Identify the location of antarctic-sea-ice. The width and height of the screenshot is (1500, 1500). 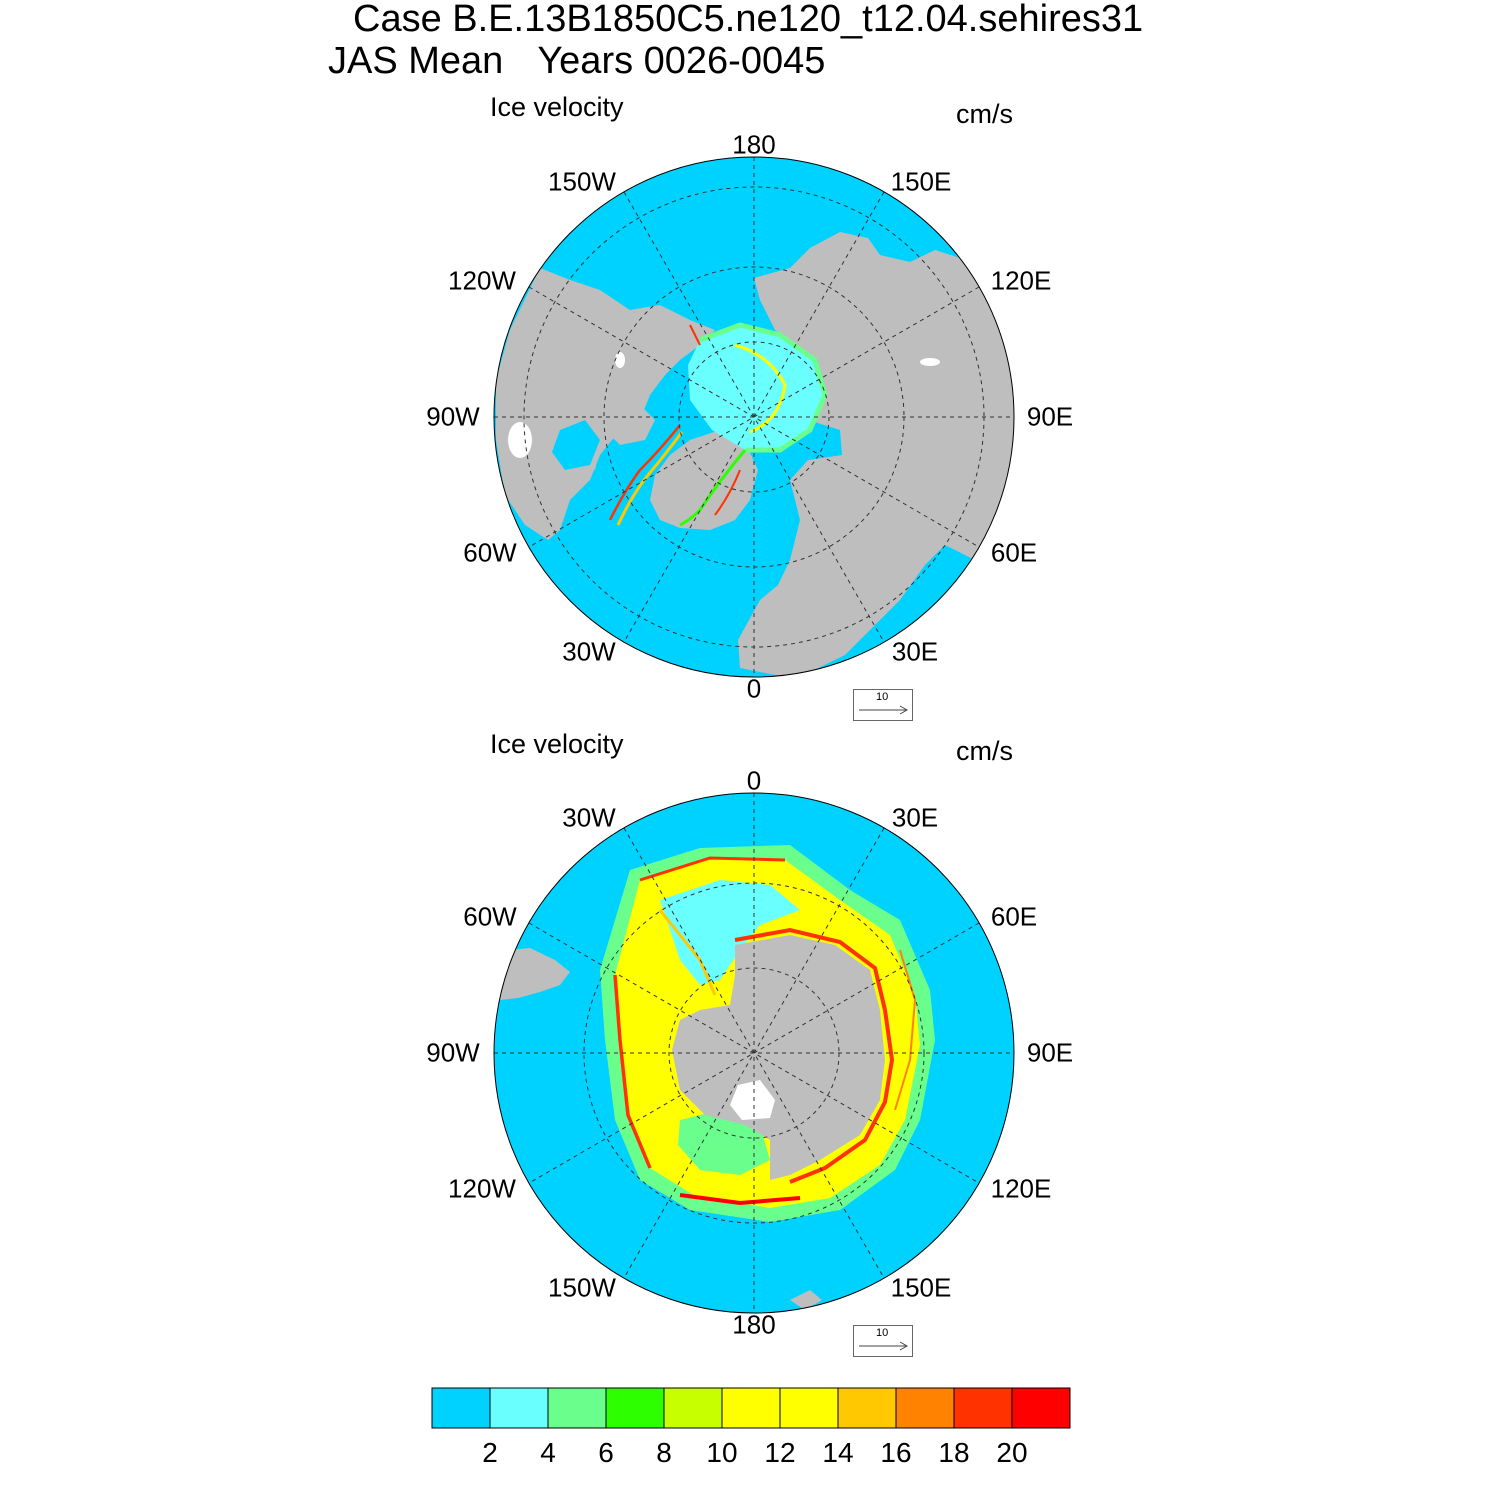
(767, 1033).